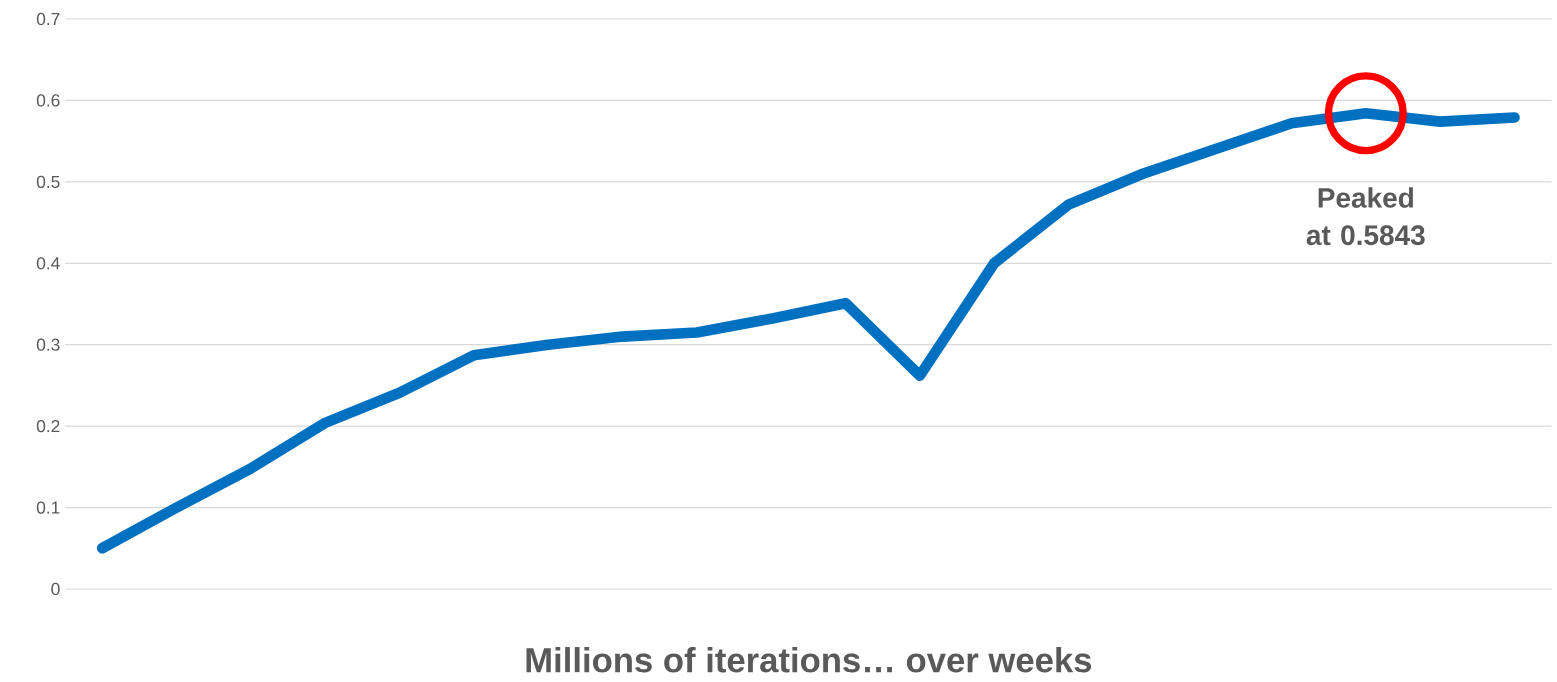  What do you see at coordinates (48, 507) in the screenshot?
I see `y-tick-label: 0.1` at bounding box center [48, 507].